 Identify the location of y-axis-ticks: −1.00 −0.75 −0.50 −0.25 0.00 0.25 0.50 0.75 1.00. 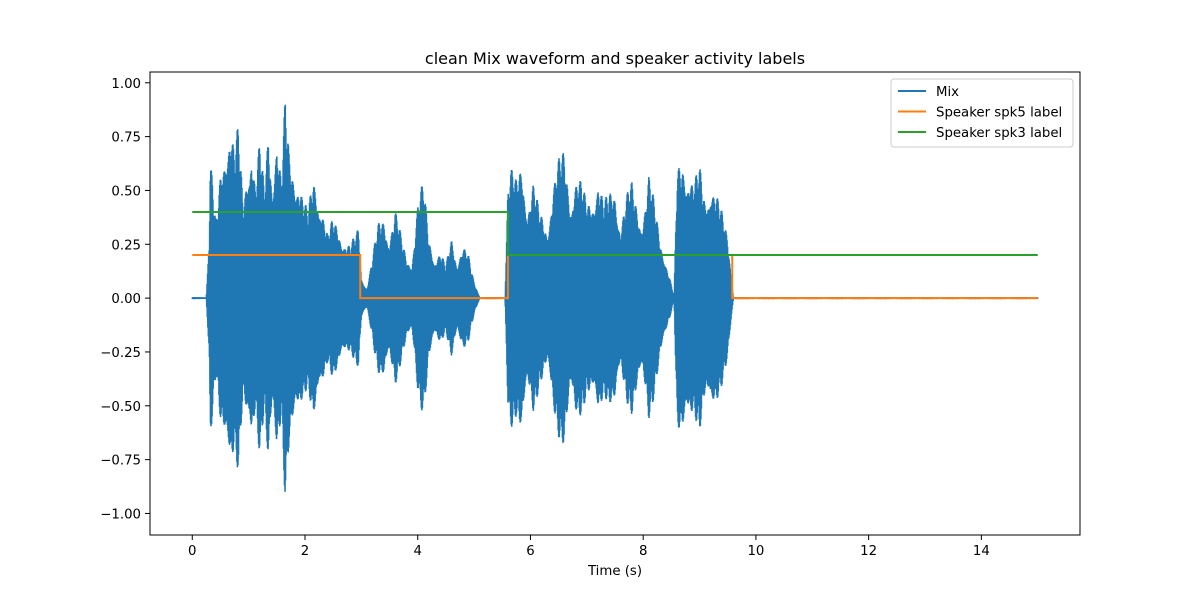
(125, 299).